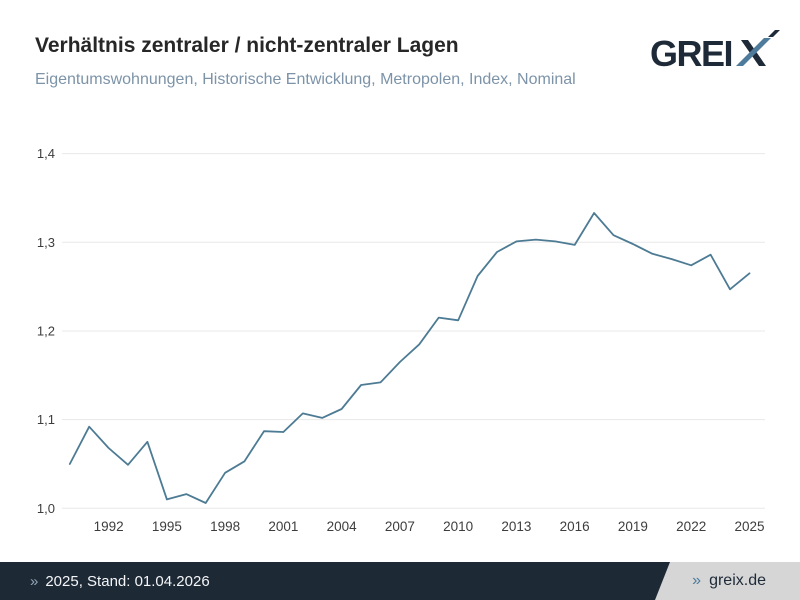  I want to click on footer-site-label: greix.de, so click(737, 580).